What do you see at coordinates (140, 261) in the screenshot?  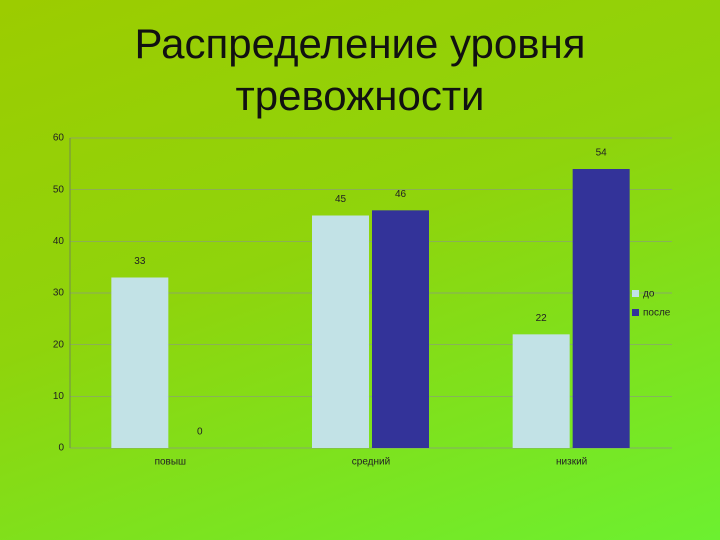 I see `value-label: 33` at bounding box center [140, 261].